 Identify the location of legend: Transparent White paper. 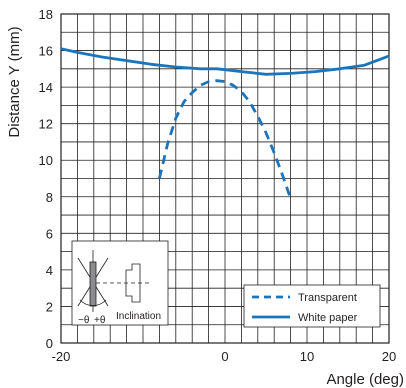
(312, 306).